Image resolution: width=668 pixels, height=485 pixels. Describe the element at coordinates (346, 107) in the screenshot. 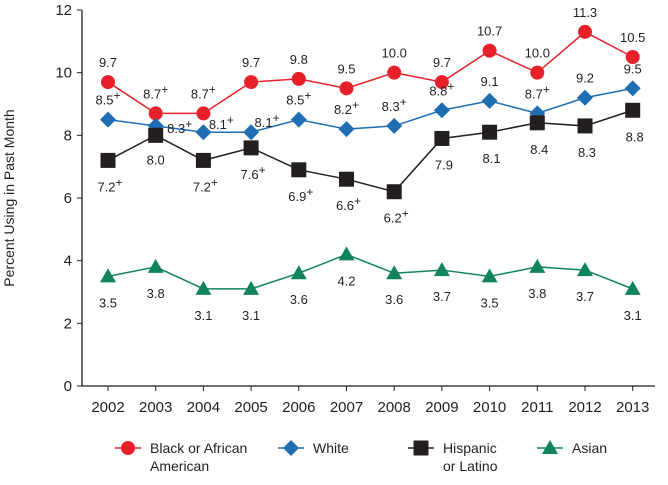

I see `data-label: 8.2+` at that location.